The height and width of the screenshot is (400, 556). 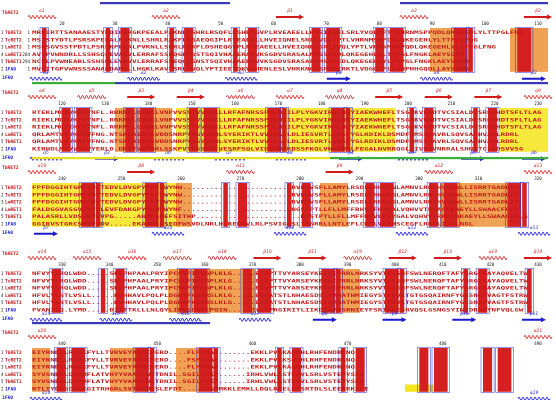 I want to click on ruler-number: 400, so click(x=395, y=264).